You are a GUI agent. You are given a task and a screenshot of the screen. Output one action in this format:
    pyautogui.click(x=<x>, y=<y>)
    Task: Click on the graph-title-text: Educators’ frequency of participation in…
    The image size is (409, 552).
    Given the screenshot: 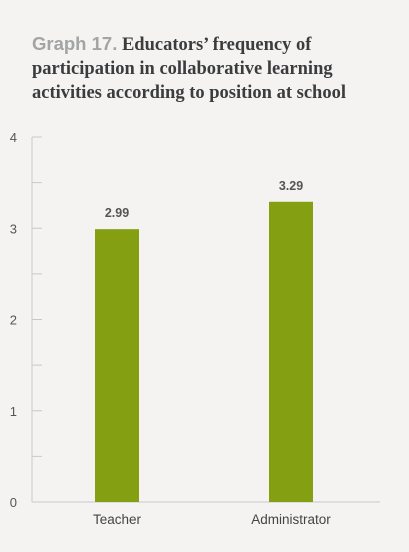 What is the action you would take?
    pyautogui.click(x=189, y=69)
    